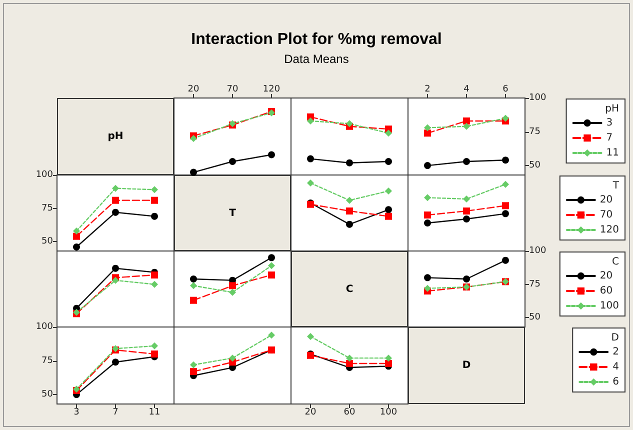 The height and width of the screenshot is (430, 633). What do you see at coordinates (610, 306) in the screenshot?
I see `legend-label: 100` at bounding box center [610, 306].